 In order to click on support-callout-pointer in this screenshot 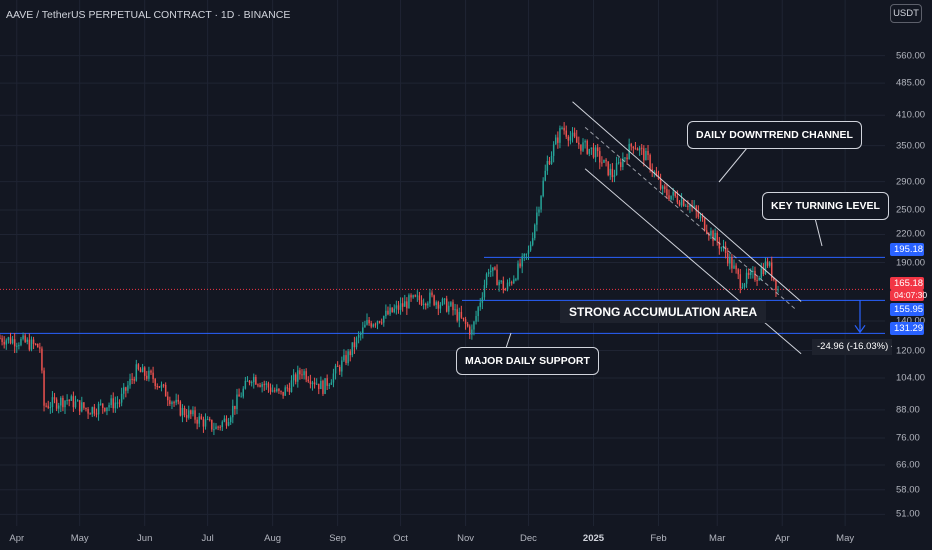, I will do `click(506, 340)`.